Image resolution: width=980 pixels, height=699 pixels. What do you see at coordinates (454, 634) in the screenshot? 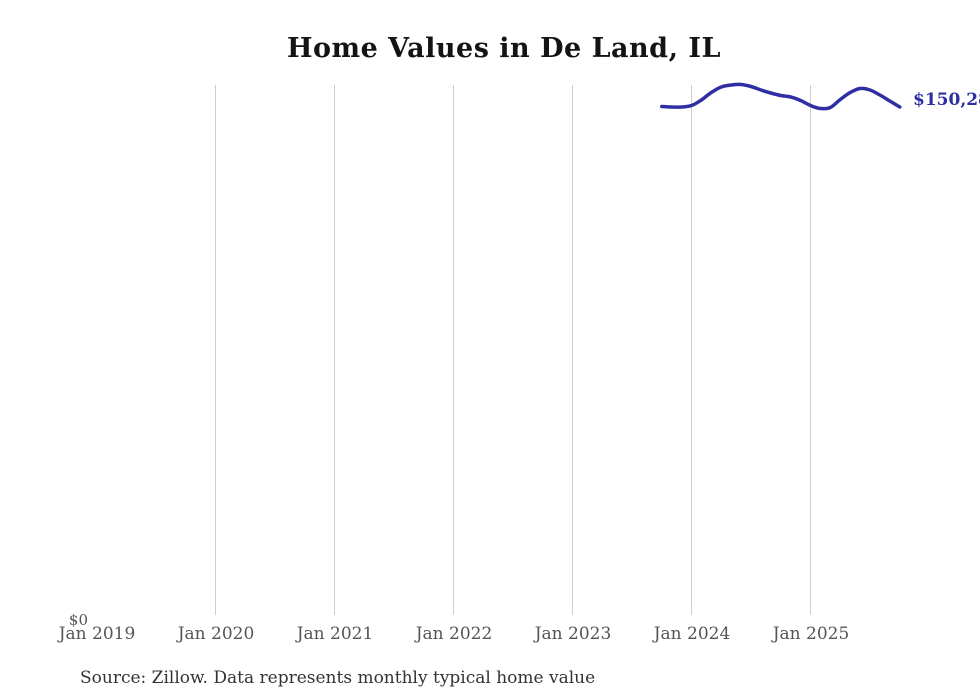
I see `x-tick-jan-2022: Jan 2022` at bounding box center [454, 634].